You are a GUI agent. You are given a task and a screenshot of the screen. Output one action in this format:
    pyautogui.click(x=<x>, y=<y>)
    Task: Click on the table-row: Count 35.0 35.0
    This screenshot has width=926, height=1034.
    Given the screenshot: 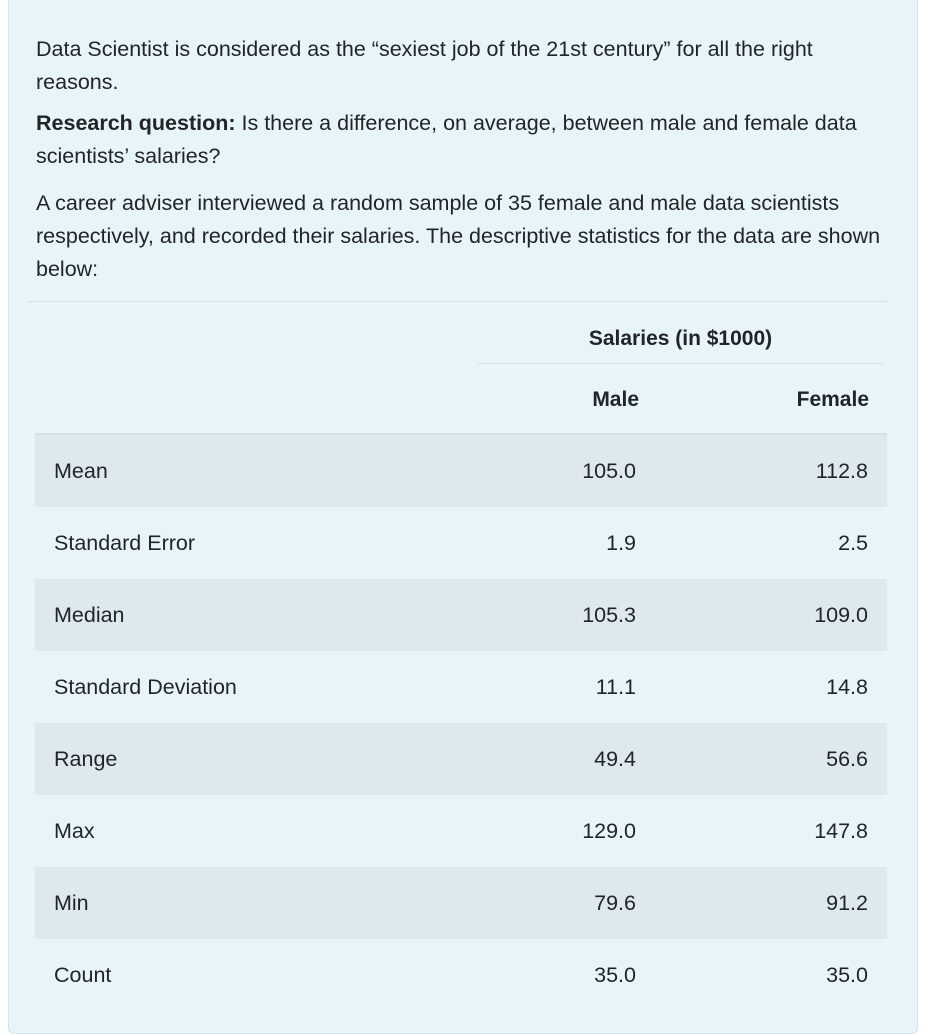 What is the action you would take?
    pyautogui.click(x=461, y=975)
    